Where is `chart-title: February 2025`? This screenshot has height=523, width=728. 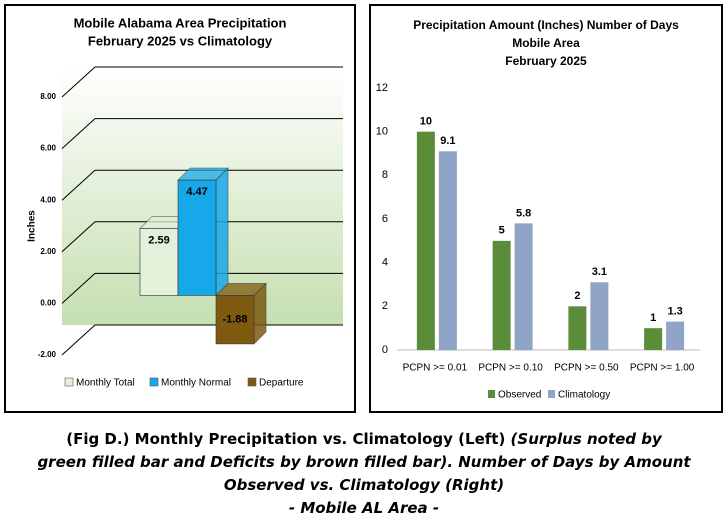 chart-title: February 2025 is located at coordinates (546, 61).